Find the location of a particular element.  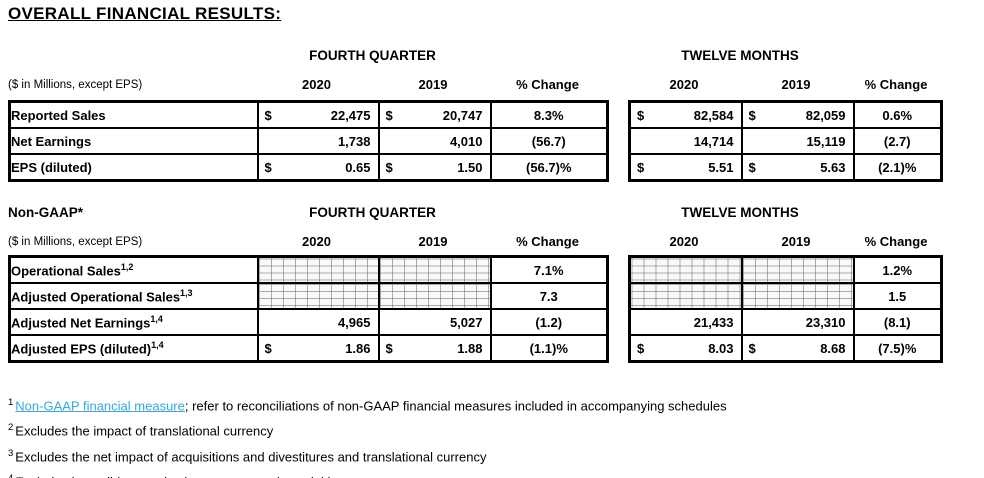

non-gaap-measure-link: Non-GAAP financial measure is located at coordinates (100, 406).